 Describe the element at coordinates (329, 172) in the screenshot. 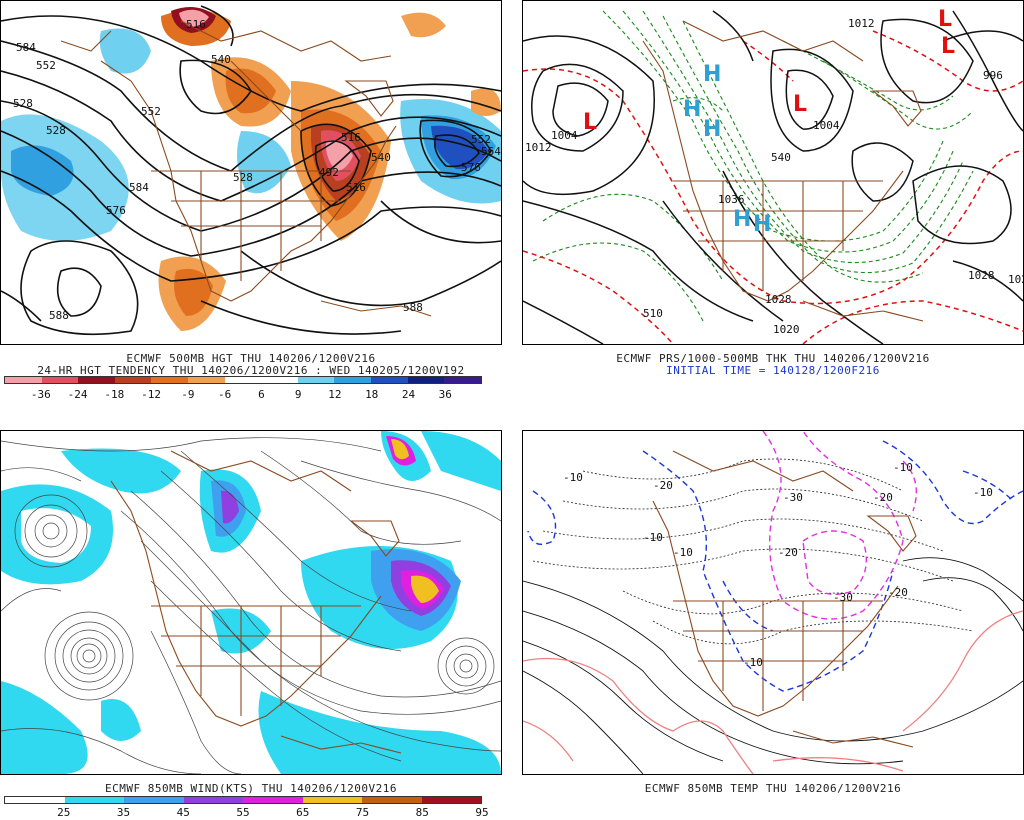

I see `contour-label: 492` at that location.